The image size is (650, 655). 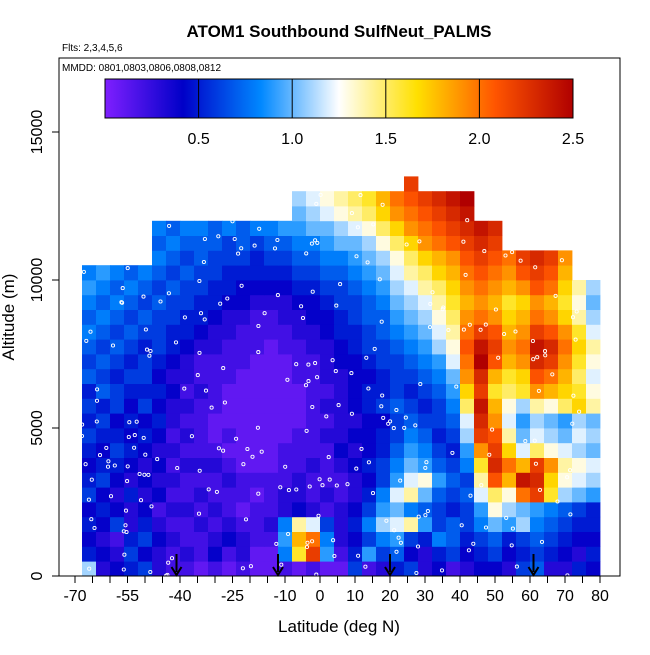 What do you see at coordinates (232, 596) in the screenshot?
I see `x-tick-label: -25` at bounding box center [232, 596].